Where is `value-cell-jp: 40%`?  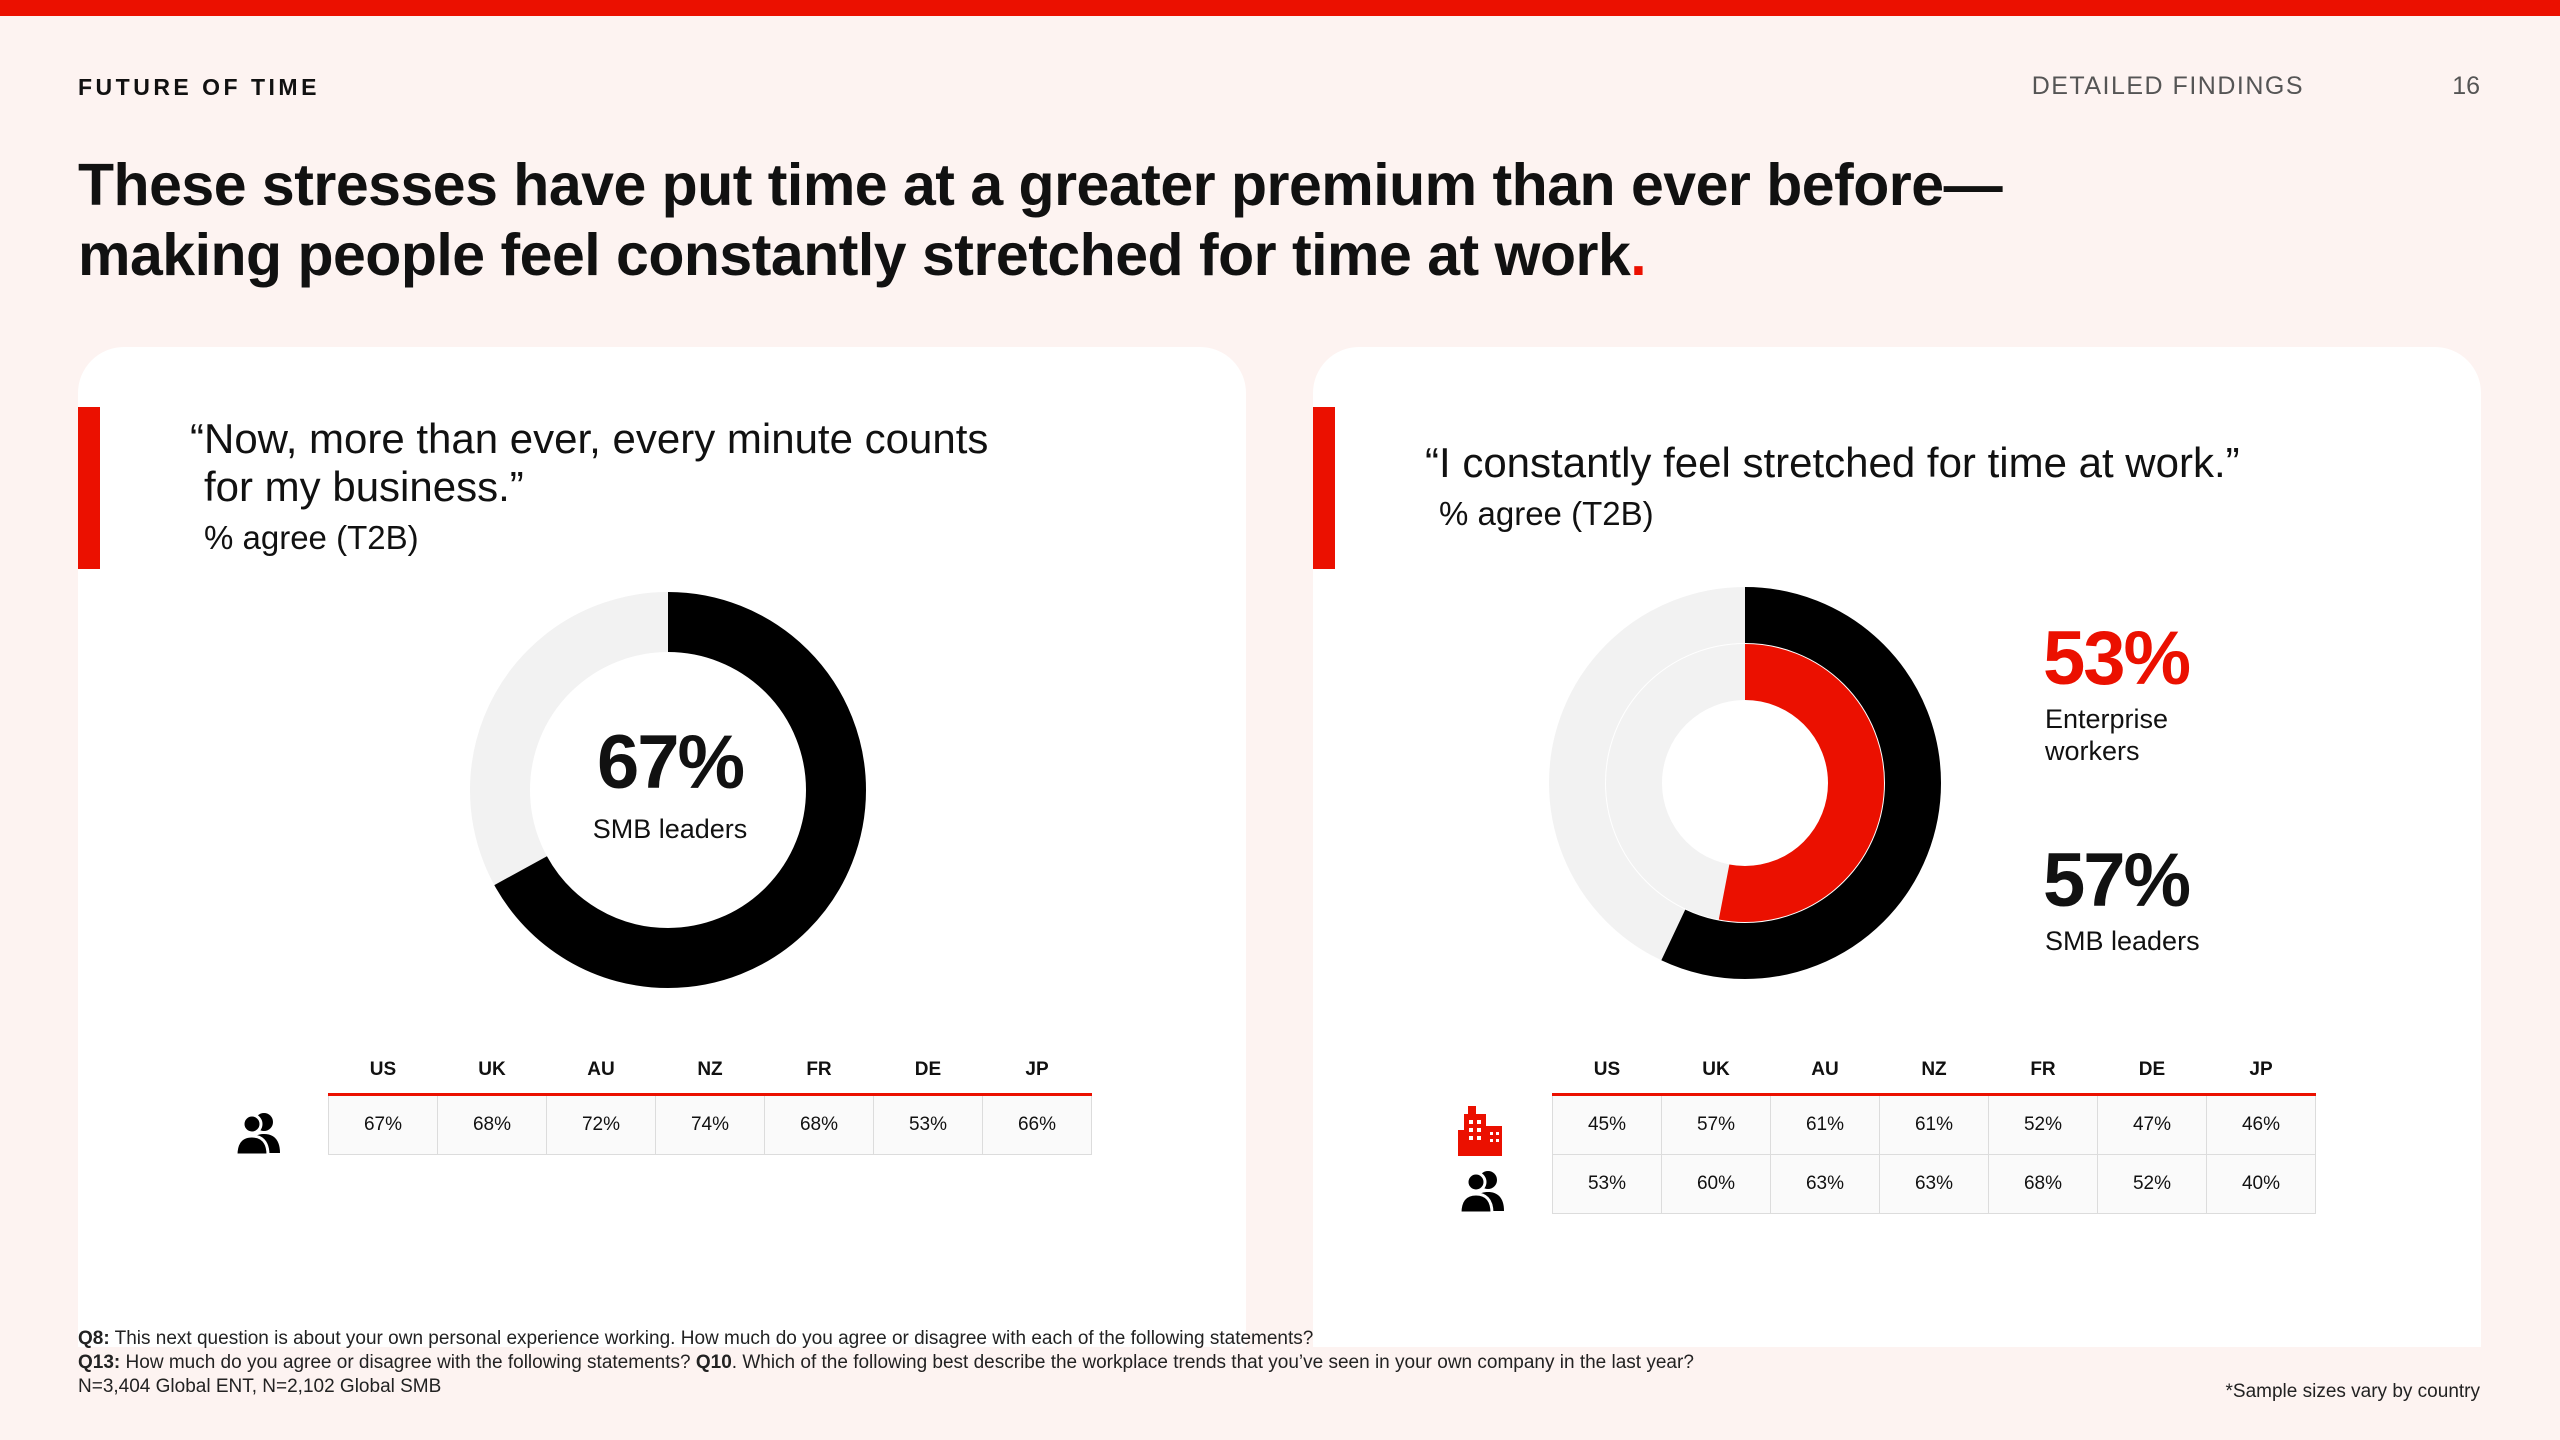 value-cell-jp: 40% is located at coordinates (2261, 1184).